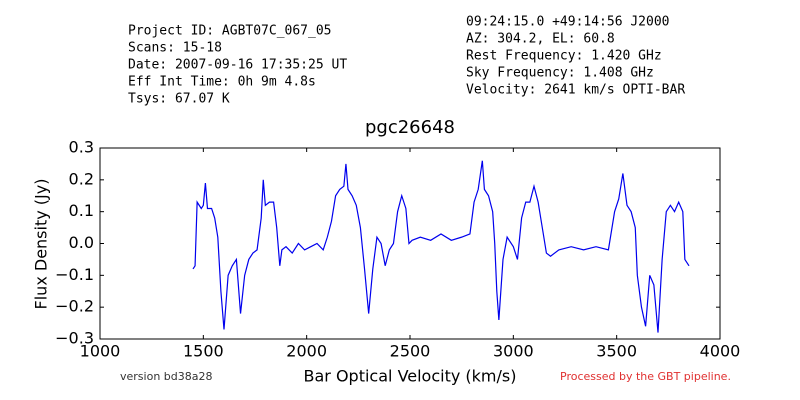  What do you see at coordinates (616, 351) in the screenshot?
I see `x-tick-label: 3500` at bounding box center [616, 351].